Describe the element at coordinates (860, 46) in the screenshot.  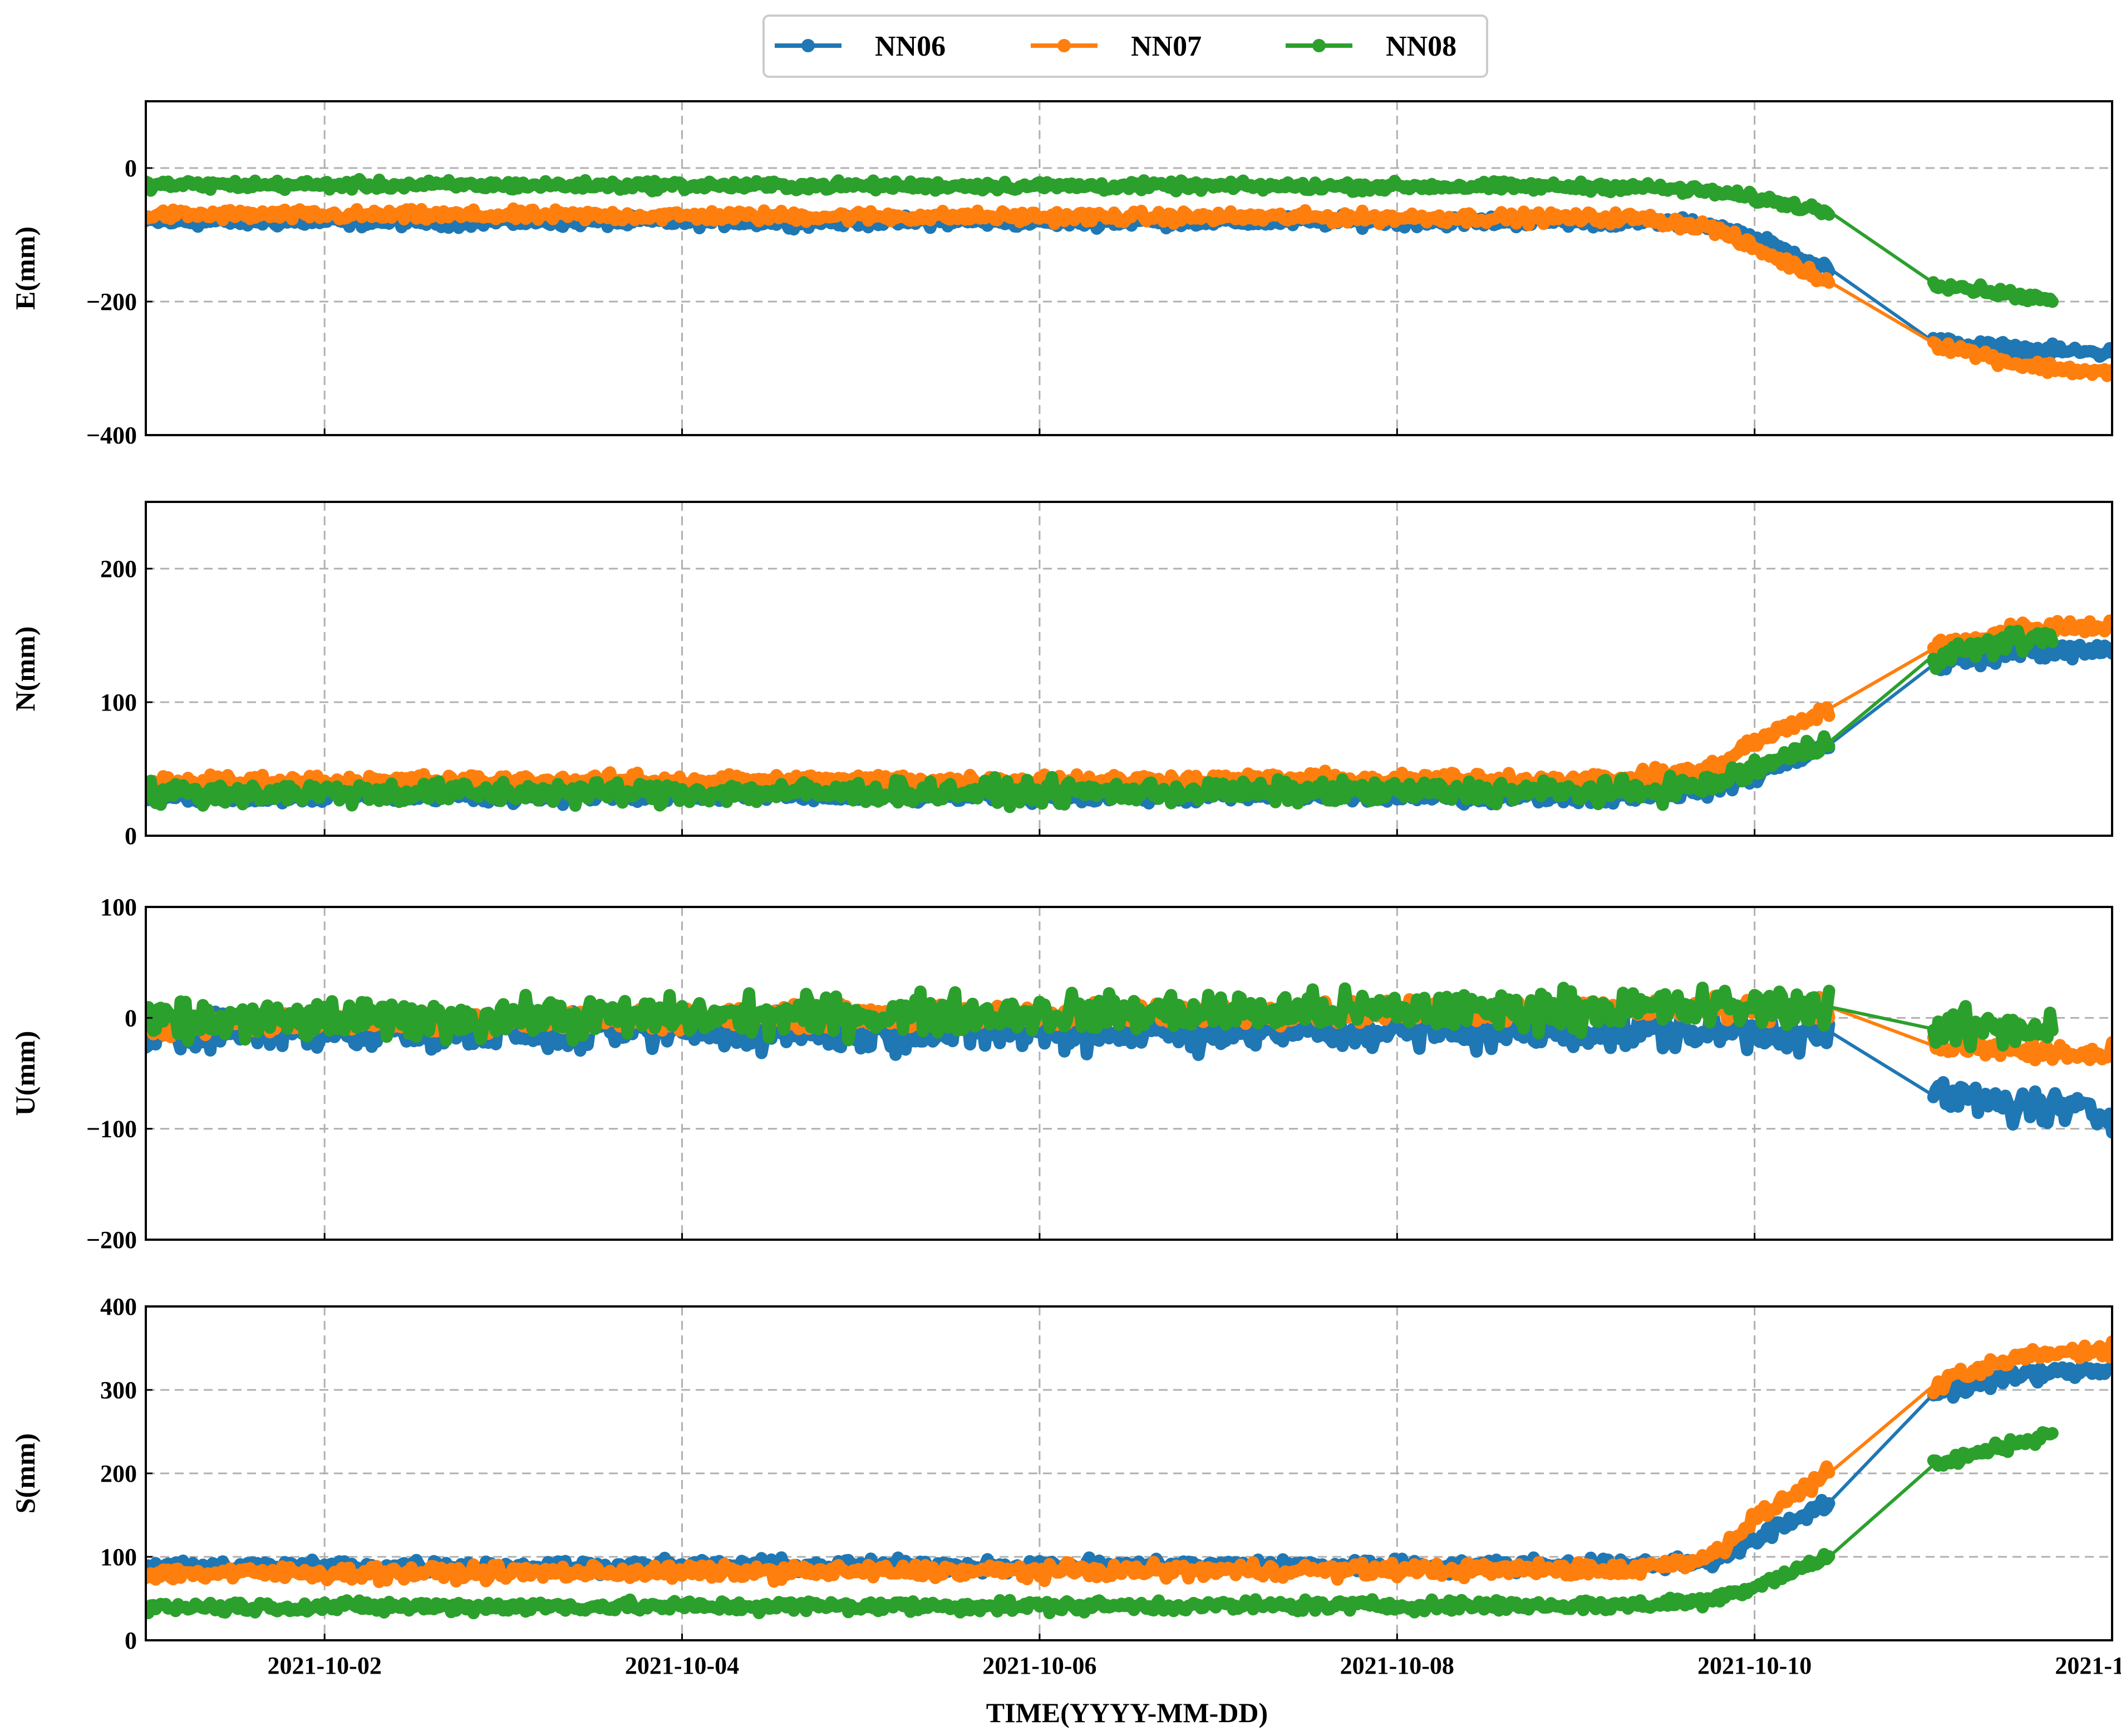
I see `legend-entry-NN06: NN06` at that location.